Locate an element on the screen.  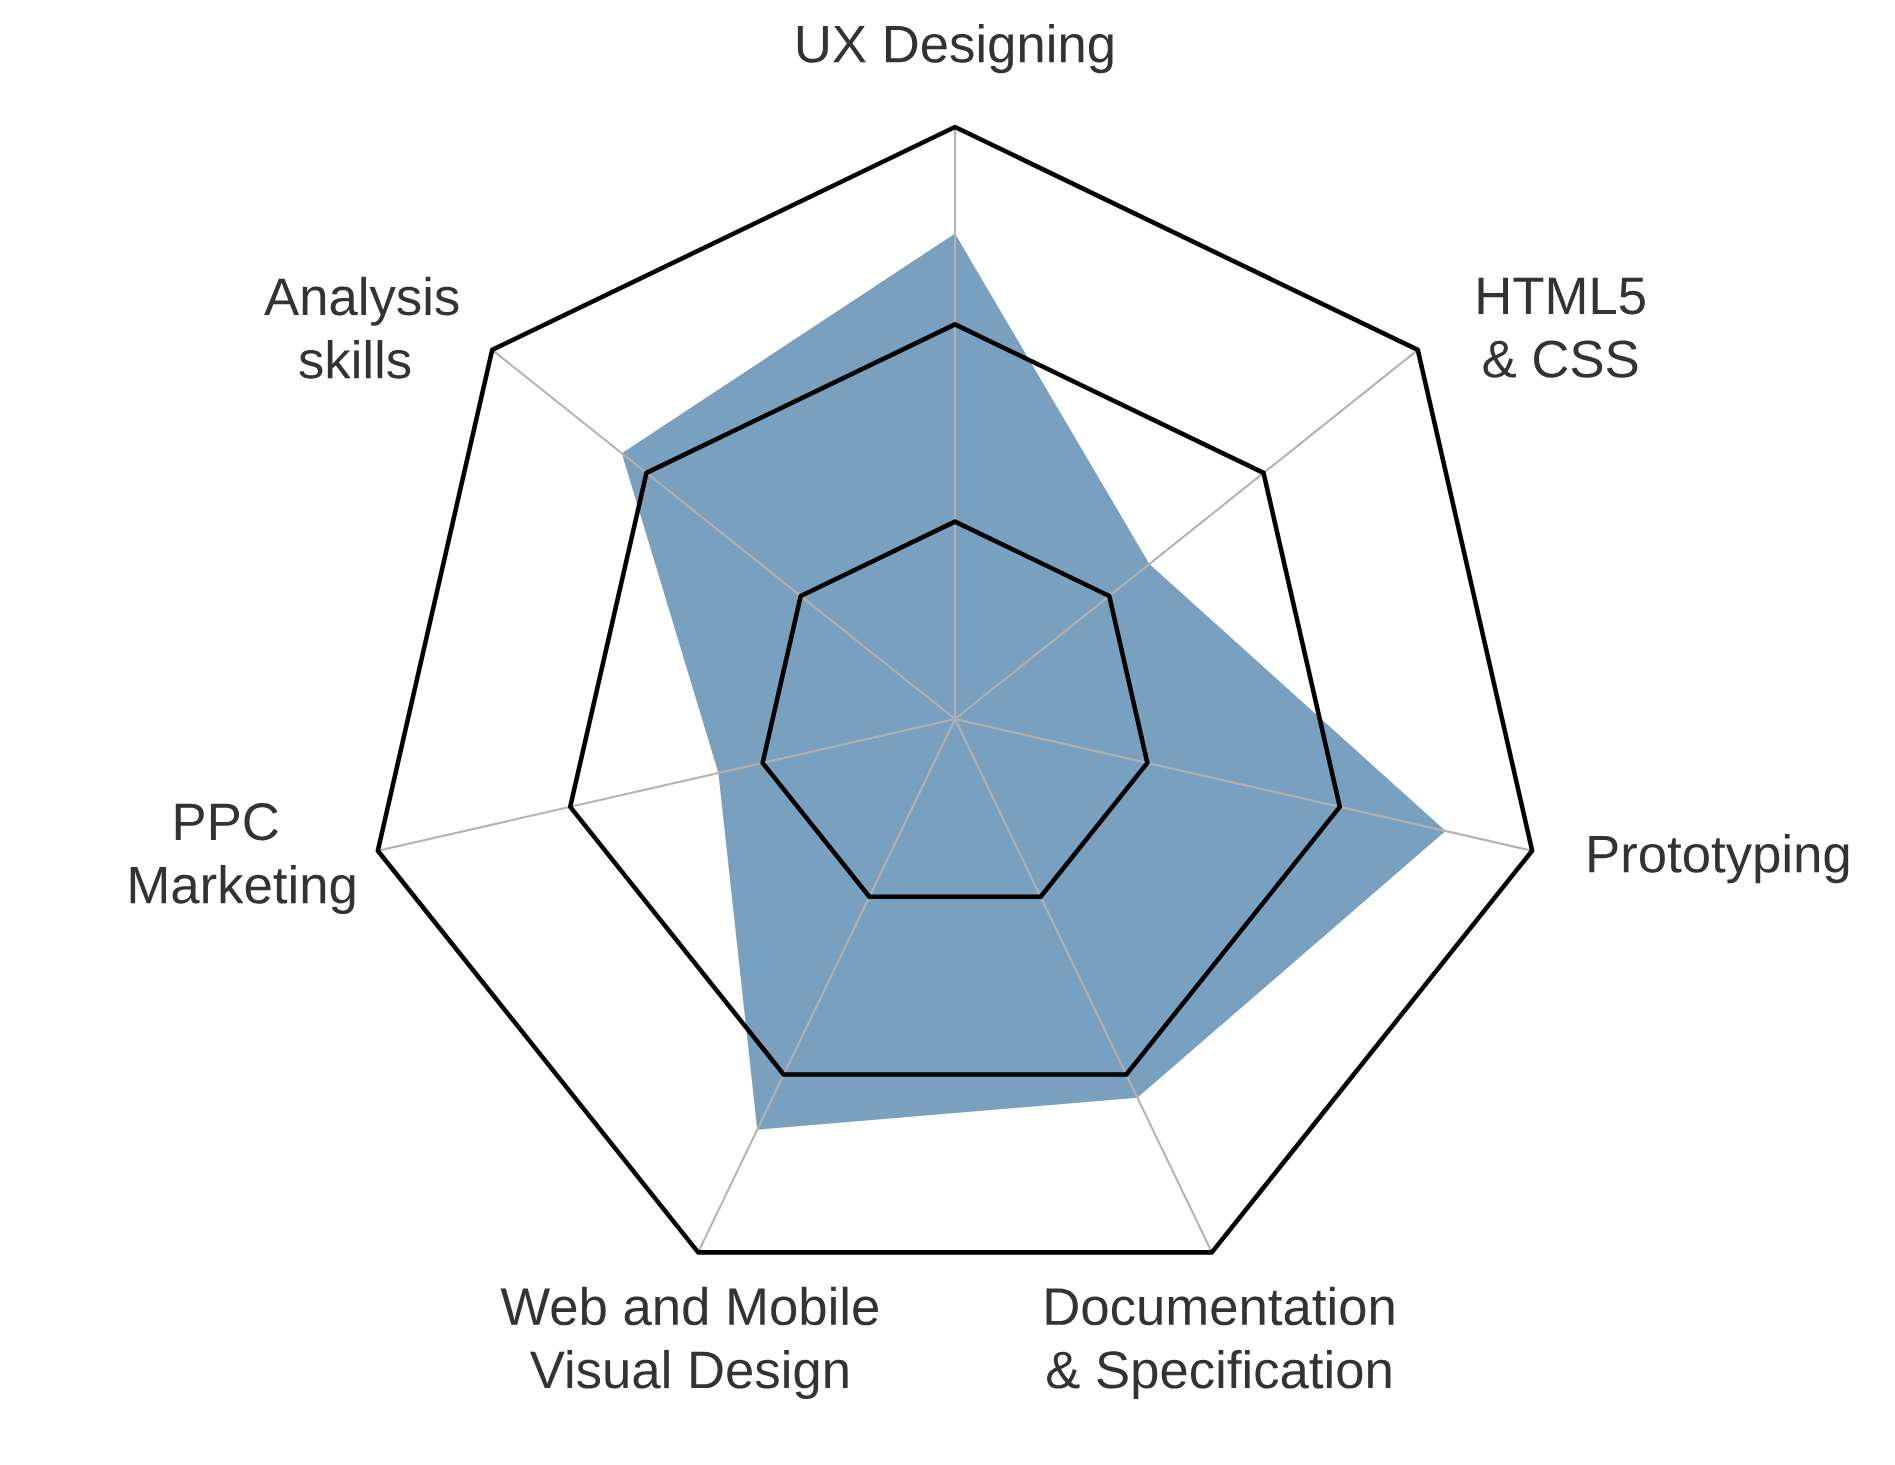
spoke-label: Analysis skills is located at coordinates (361, 327).